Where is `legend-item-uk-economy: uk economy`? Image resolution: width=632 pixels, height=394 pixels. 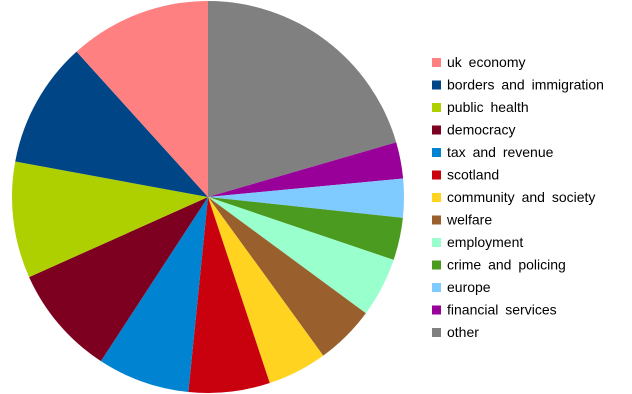 legend-item-uk-economy: uk economy is located at coordinates (478, 62).